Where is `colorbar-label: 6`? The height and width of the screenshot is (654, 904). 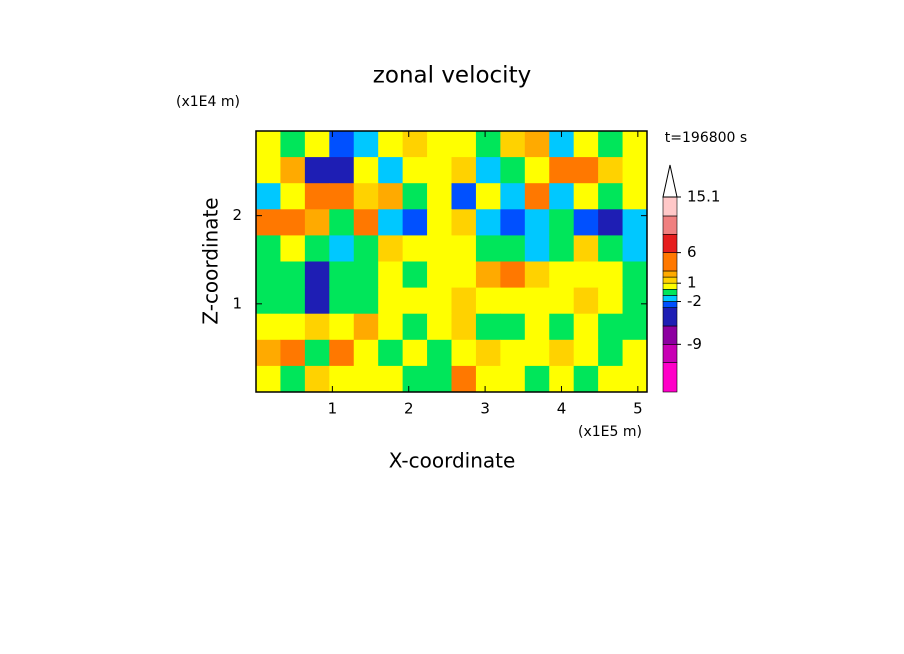
colorbar-label: 6 is located at coordinates (692, 252).